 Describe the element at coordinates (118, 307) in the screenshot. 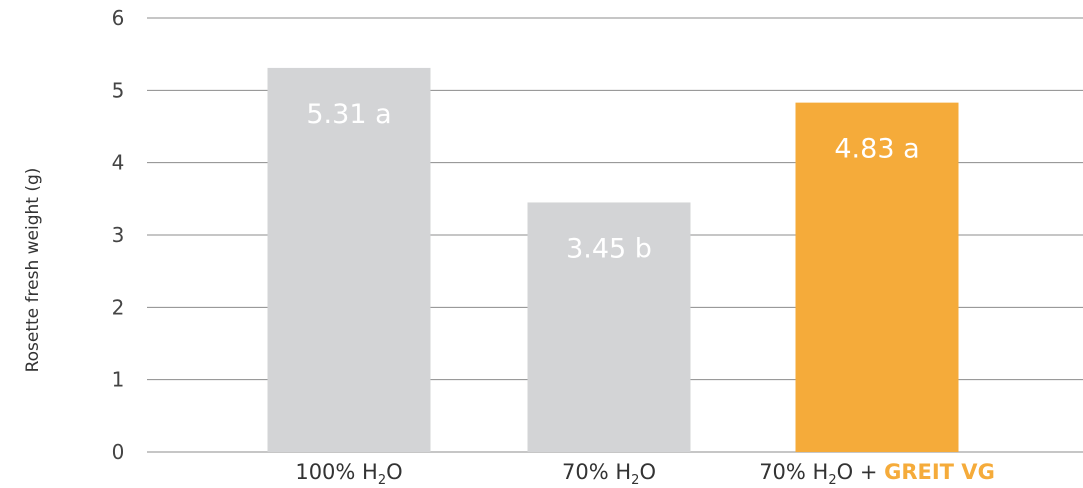

I see `y-tick-label: 2` at that location.